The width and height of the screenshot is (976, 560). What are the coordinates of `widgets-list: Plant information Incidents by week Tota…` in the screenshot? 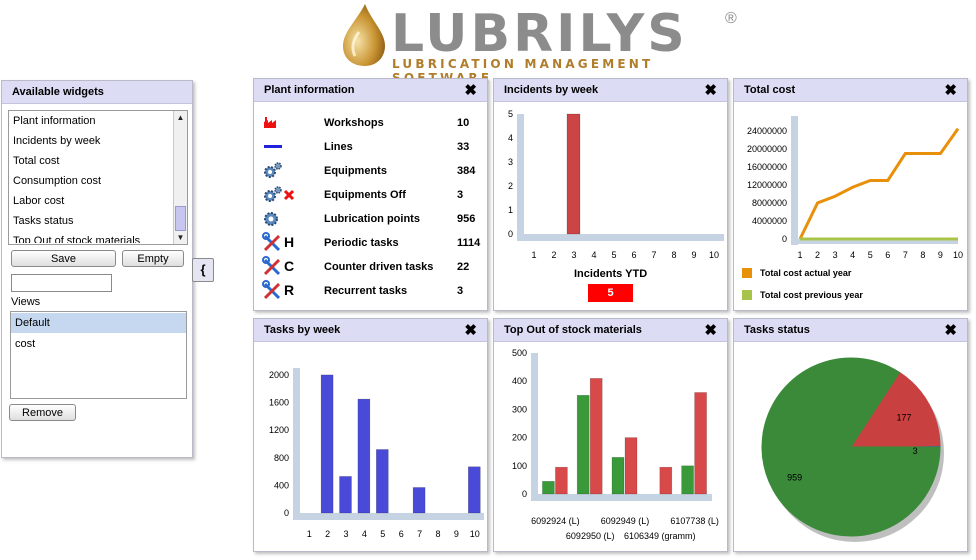 It's located at (98, 177).